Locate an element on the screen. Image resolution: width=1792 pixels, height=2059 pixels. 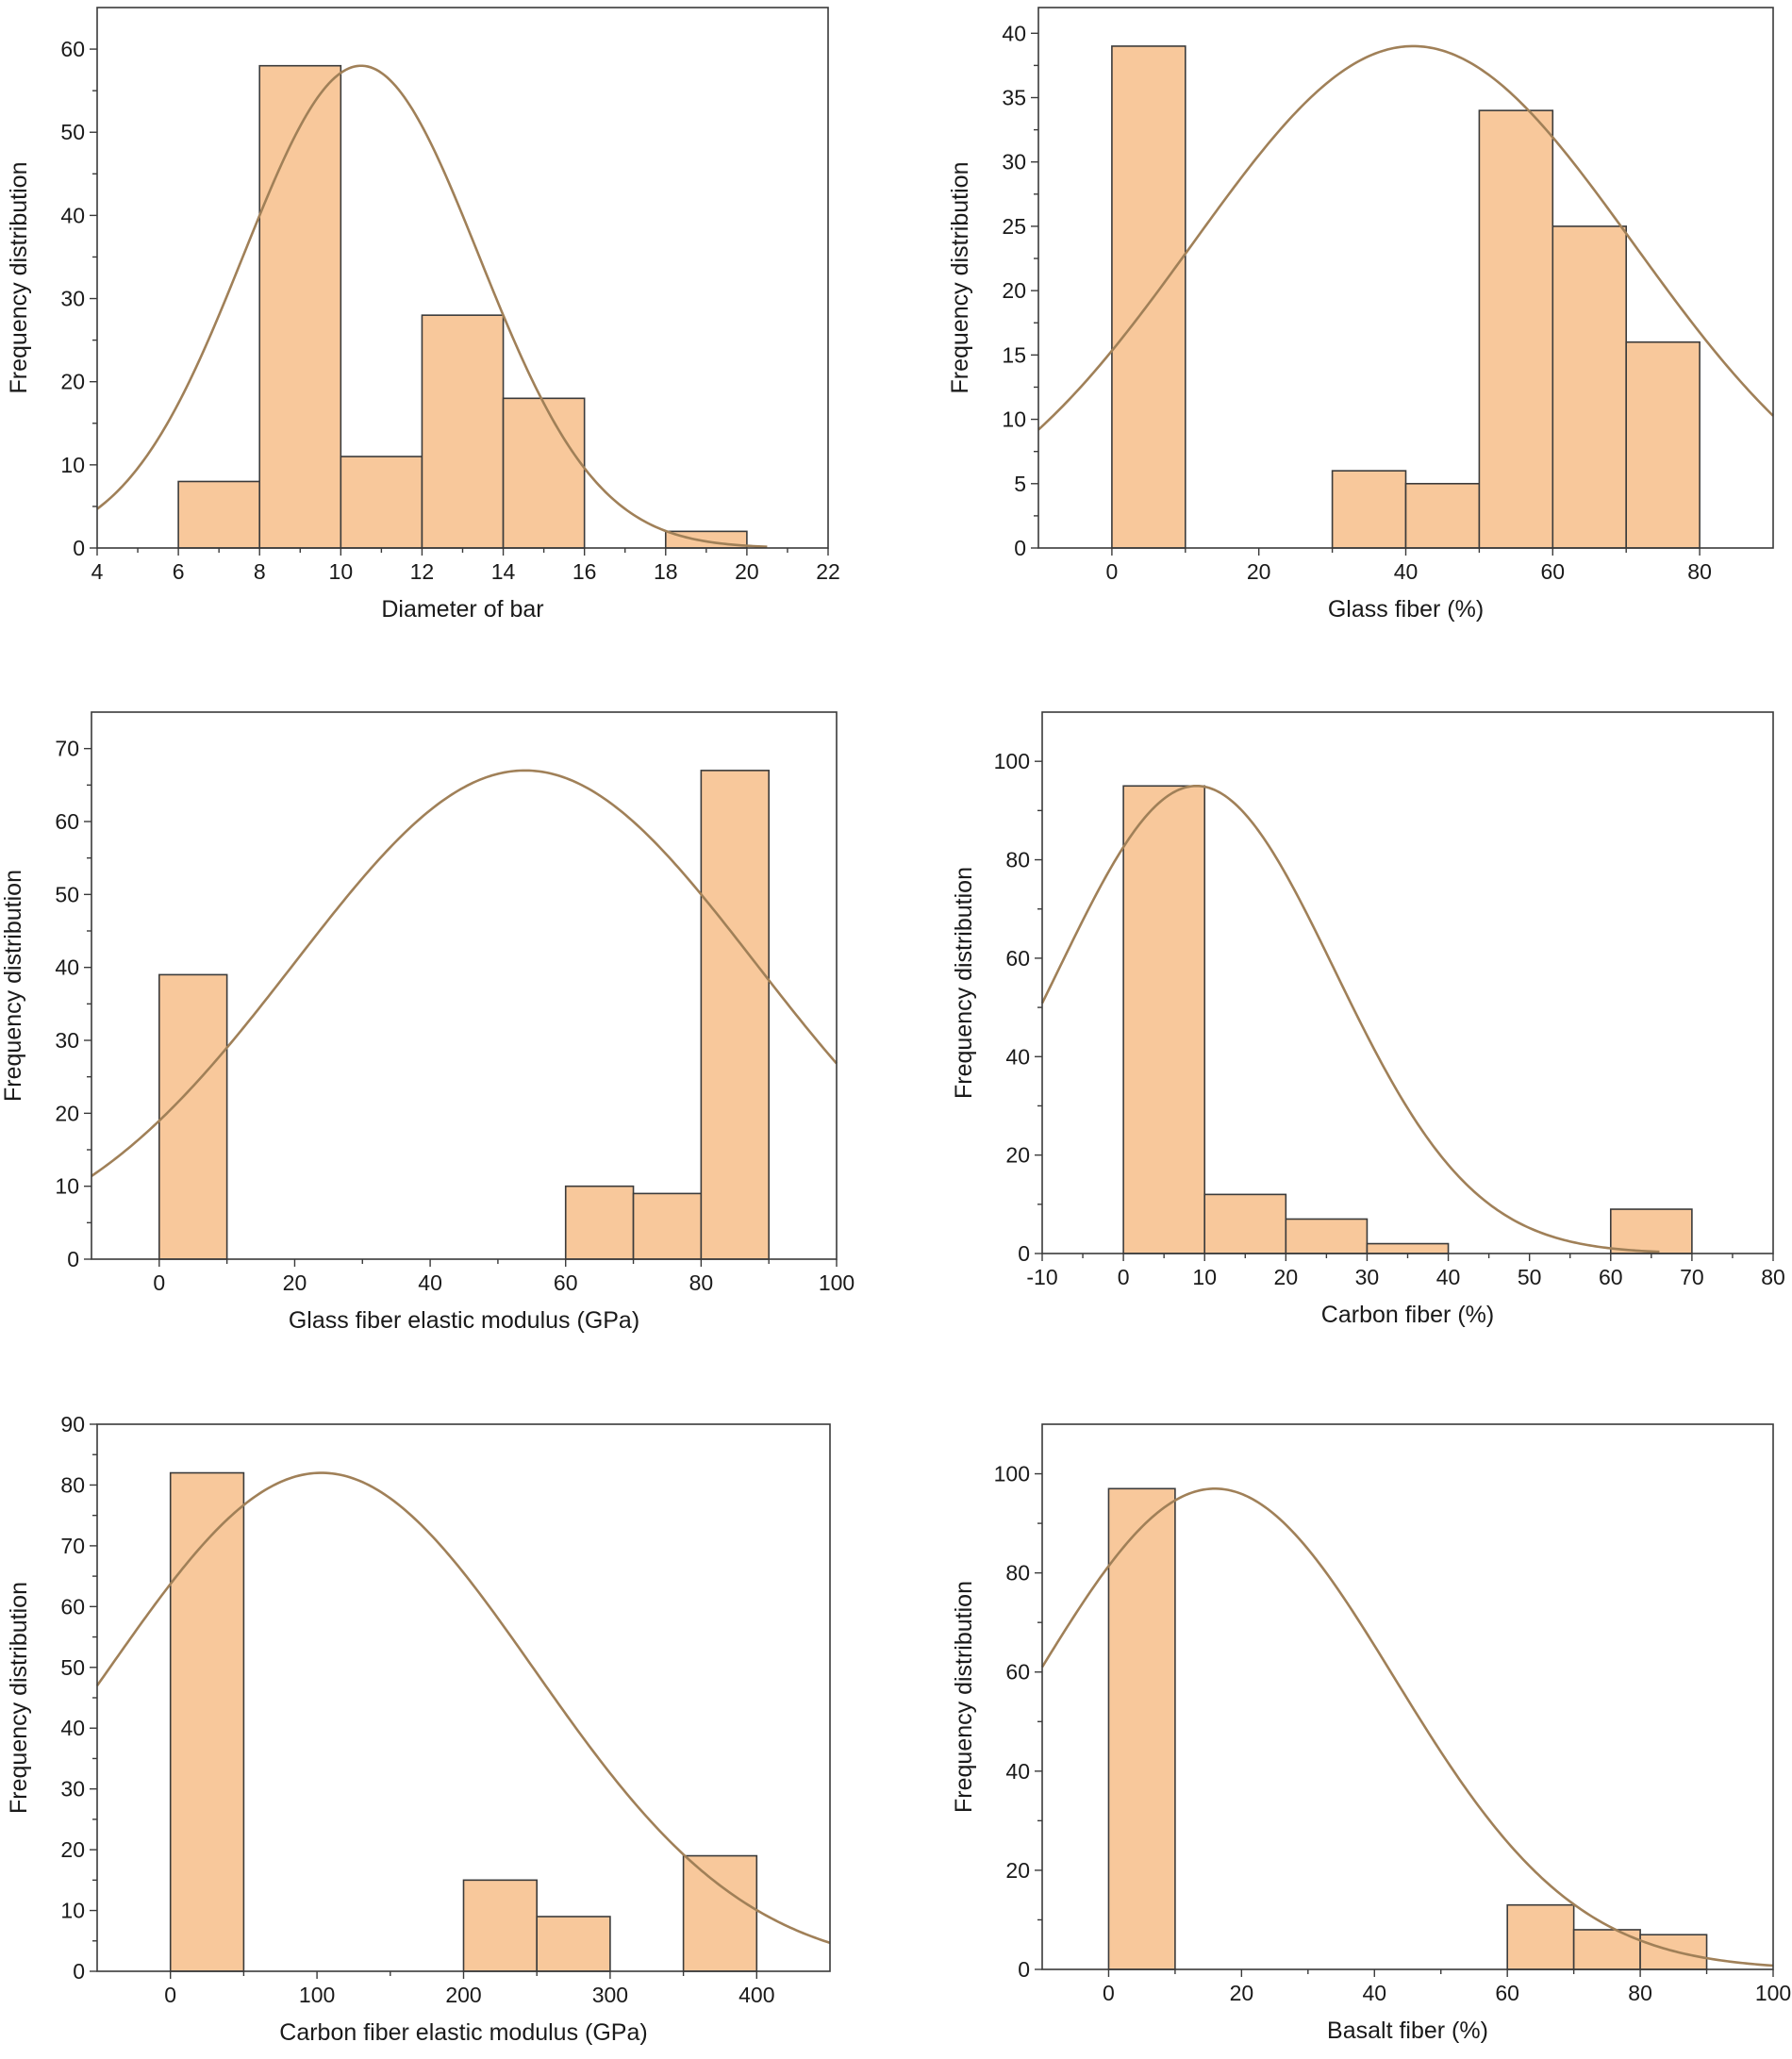
x-axis-title: Glass fiber elastic modulus (GPa) is located at coordinates (464, 1320).